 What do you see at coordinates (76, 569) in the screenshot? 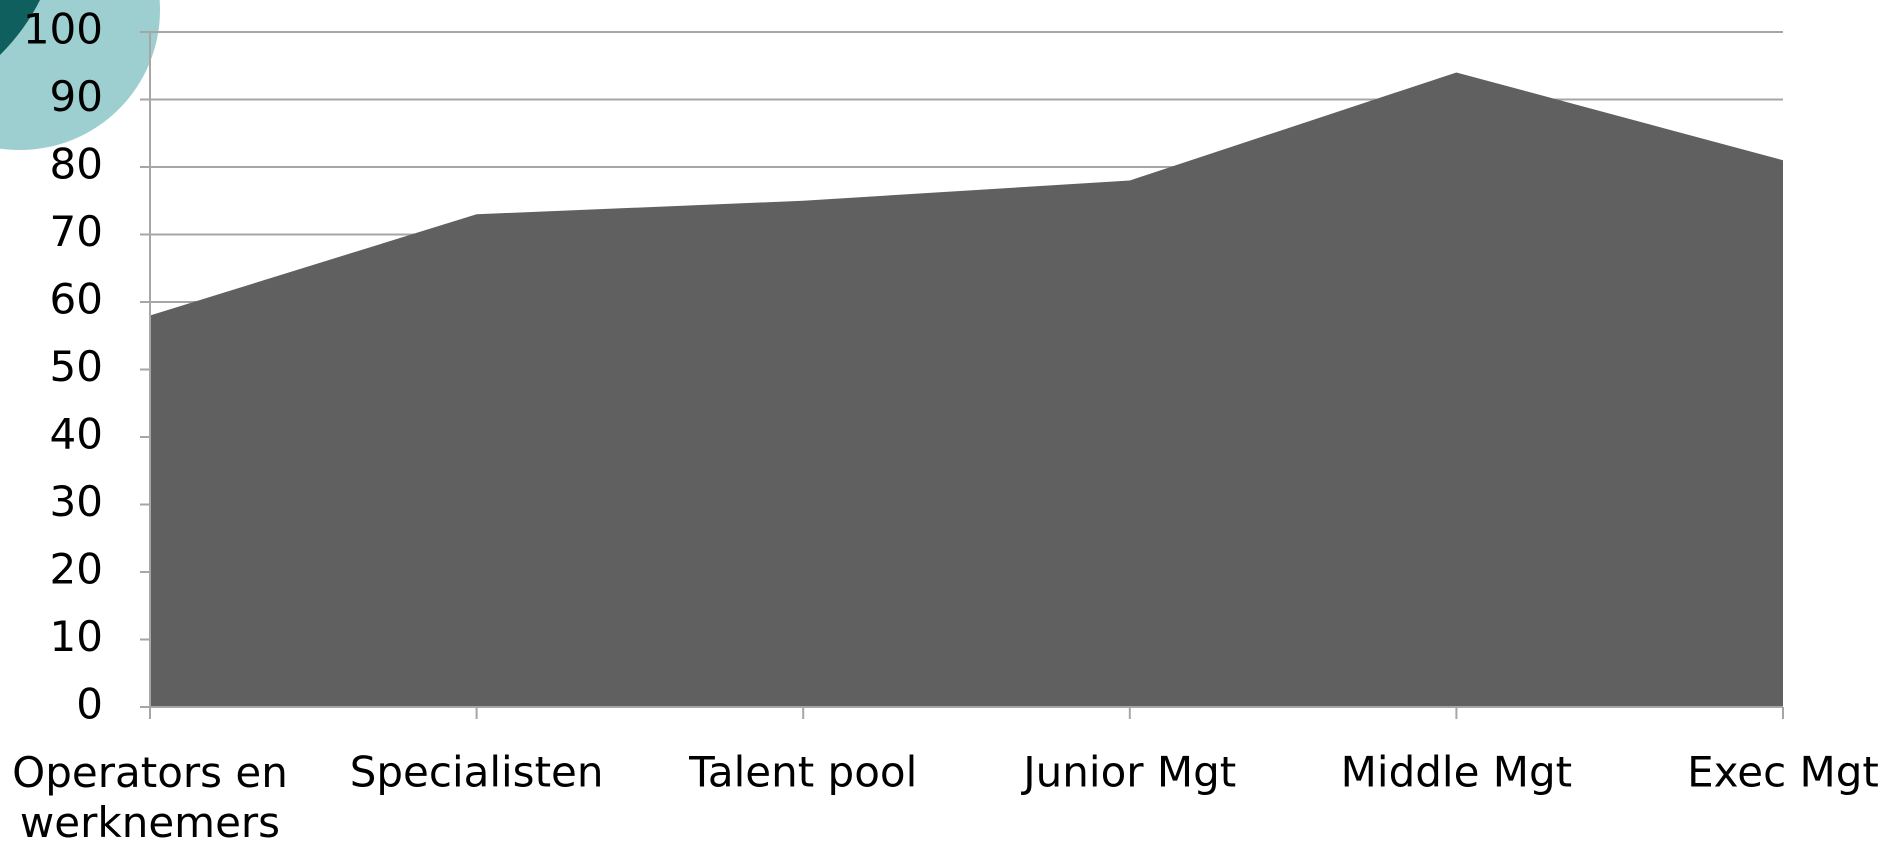
I see `y-tick-label: 20` at bounding box center [76, 569].